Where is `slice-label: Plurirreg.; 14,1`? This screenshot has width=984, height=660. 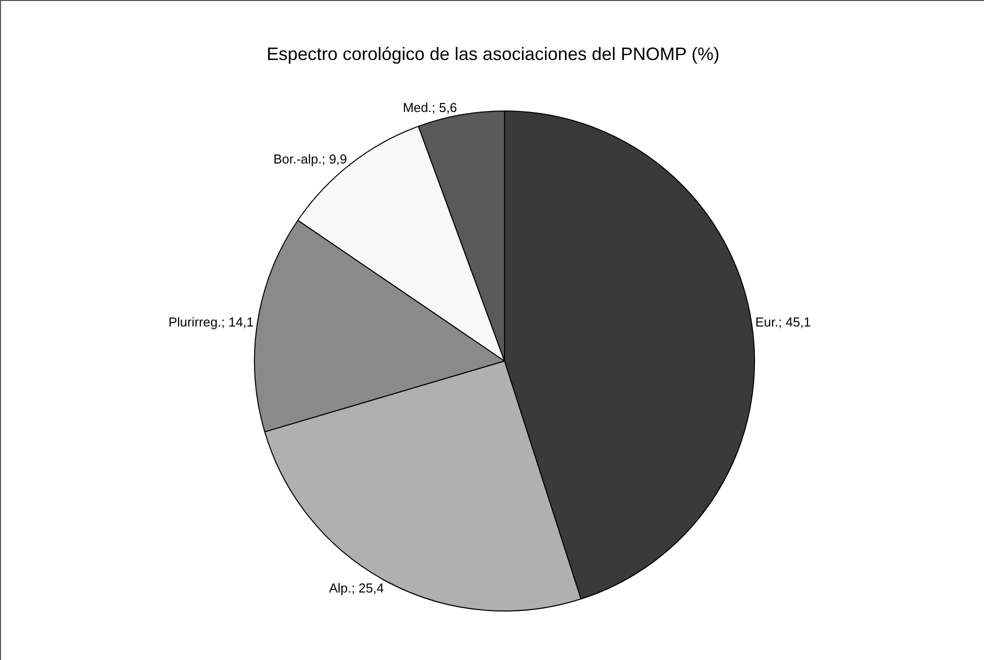 slice-label: Plurirreg.; 14,1 is located at coordinates (211, 322).